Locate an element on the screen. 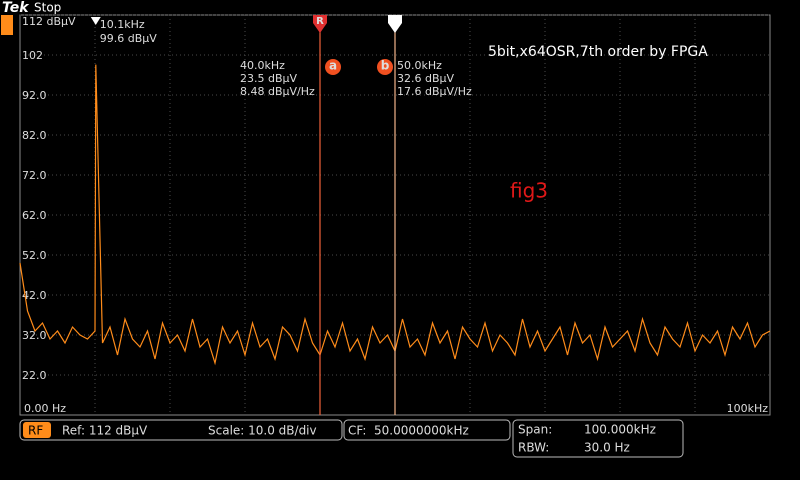 This screenshot has width=800, height=480. cf-box is located at coordinates (427, 430).